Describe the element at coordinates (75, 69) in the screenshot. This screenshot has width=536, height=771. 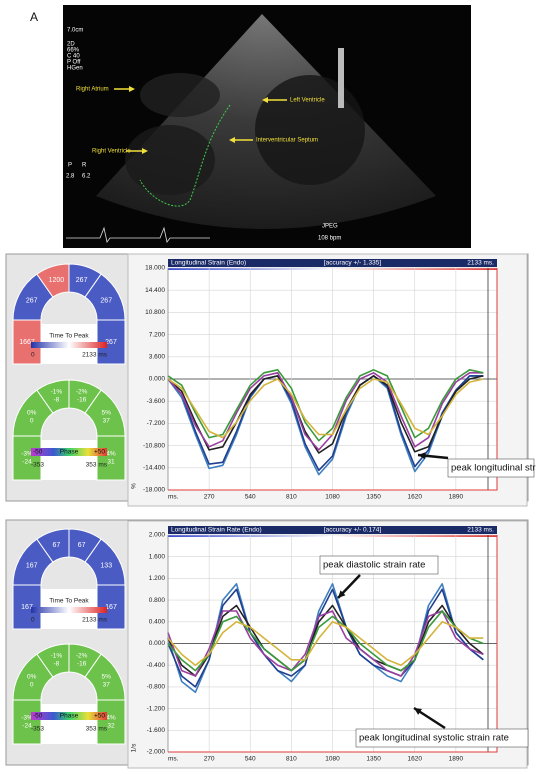
I see `setting: HGen` at that location.